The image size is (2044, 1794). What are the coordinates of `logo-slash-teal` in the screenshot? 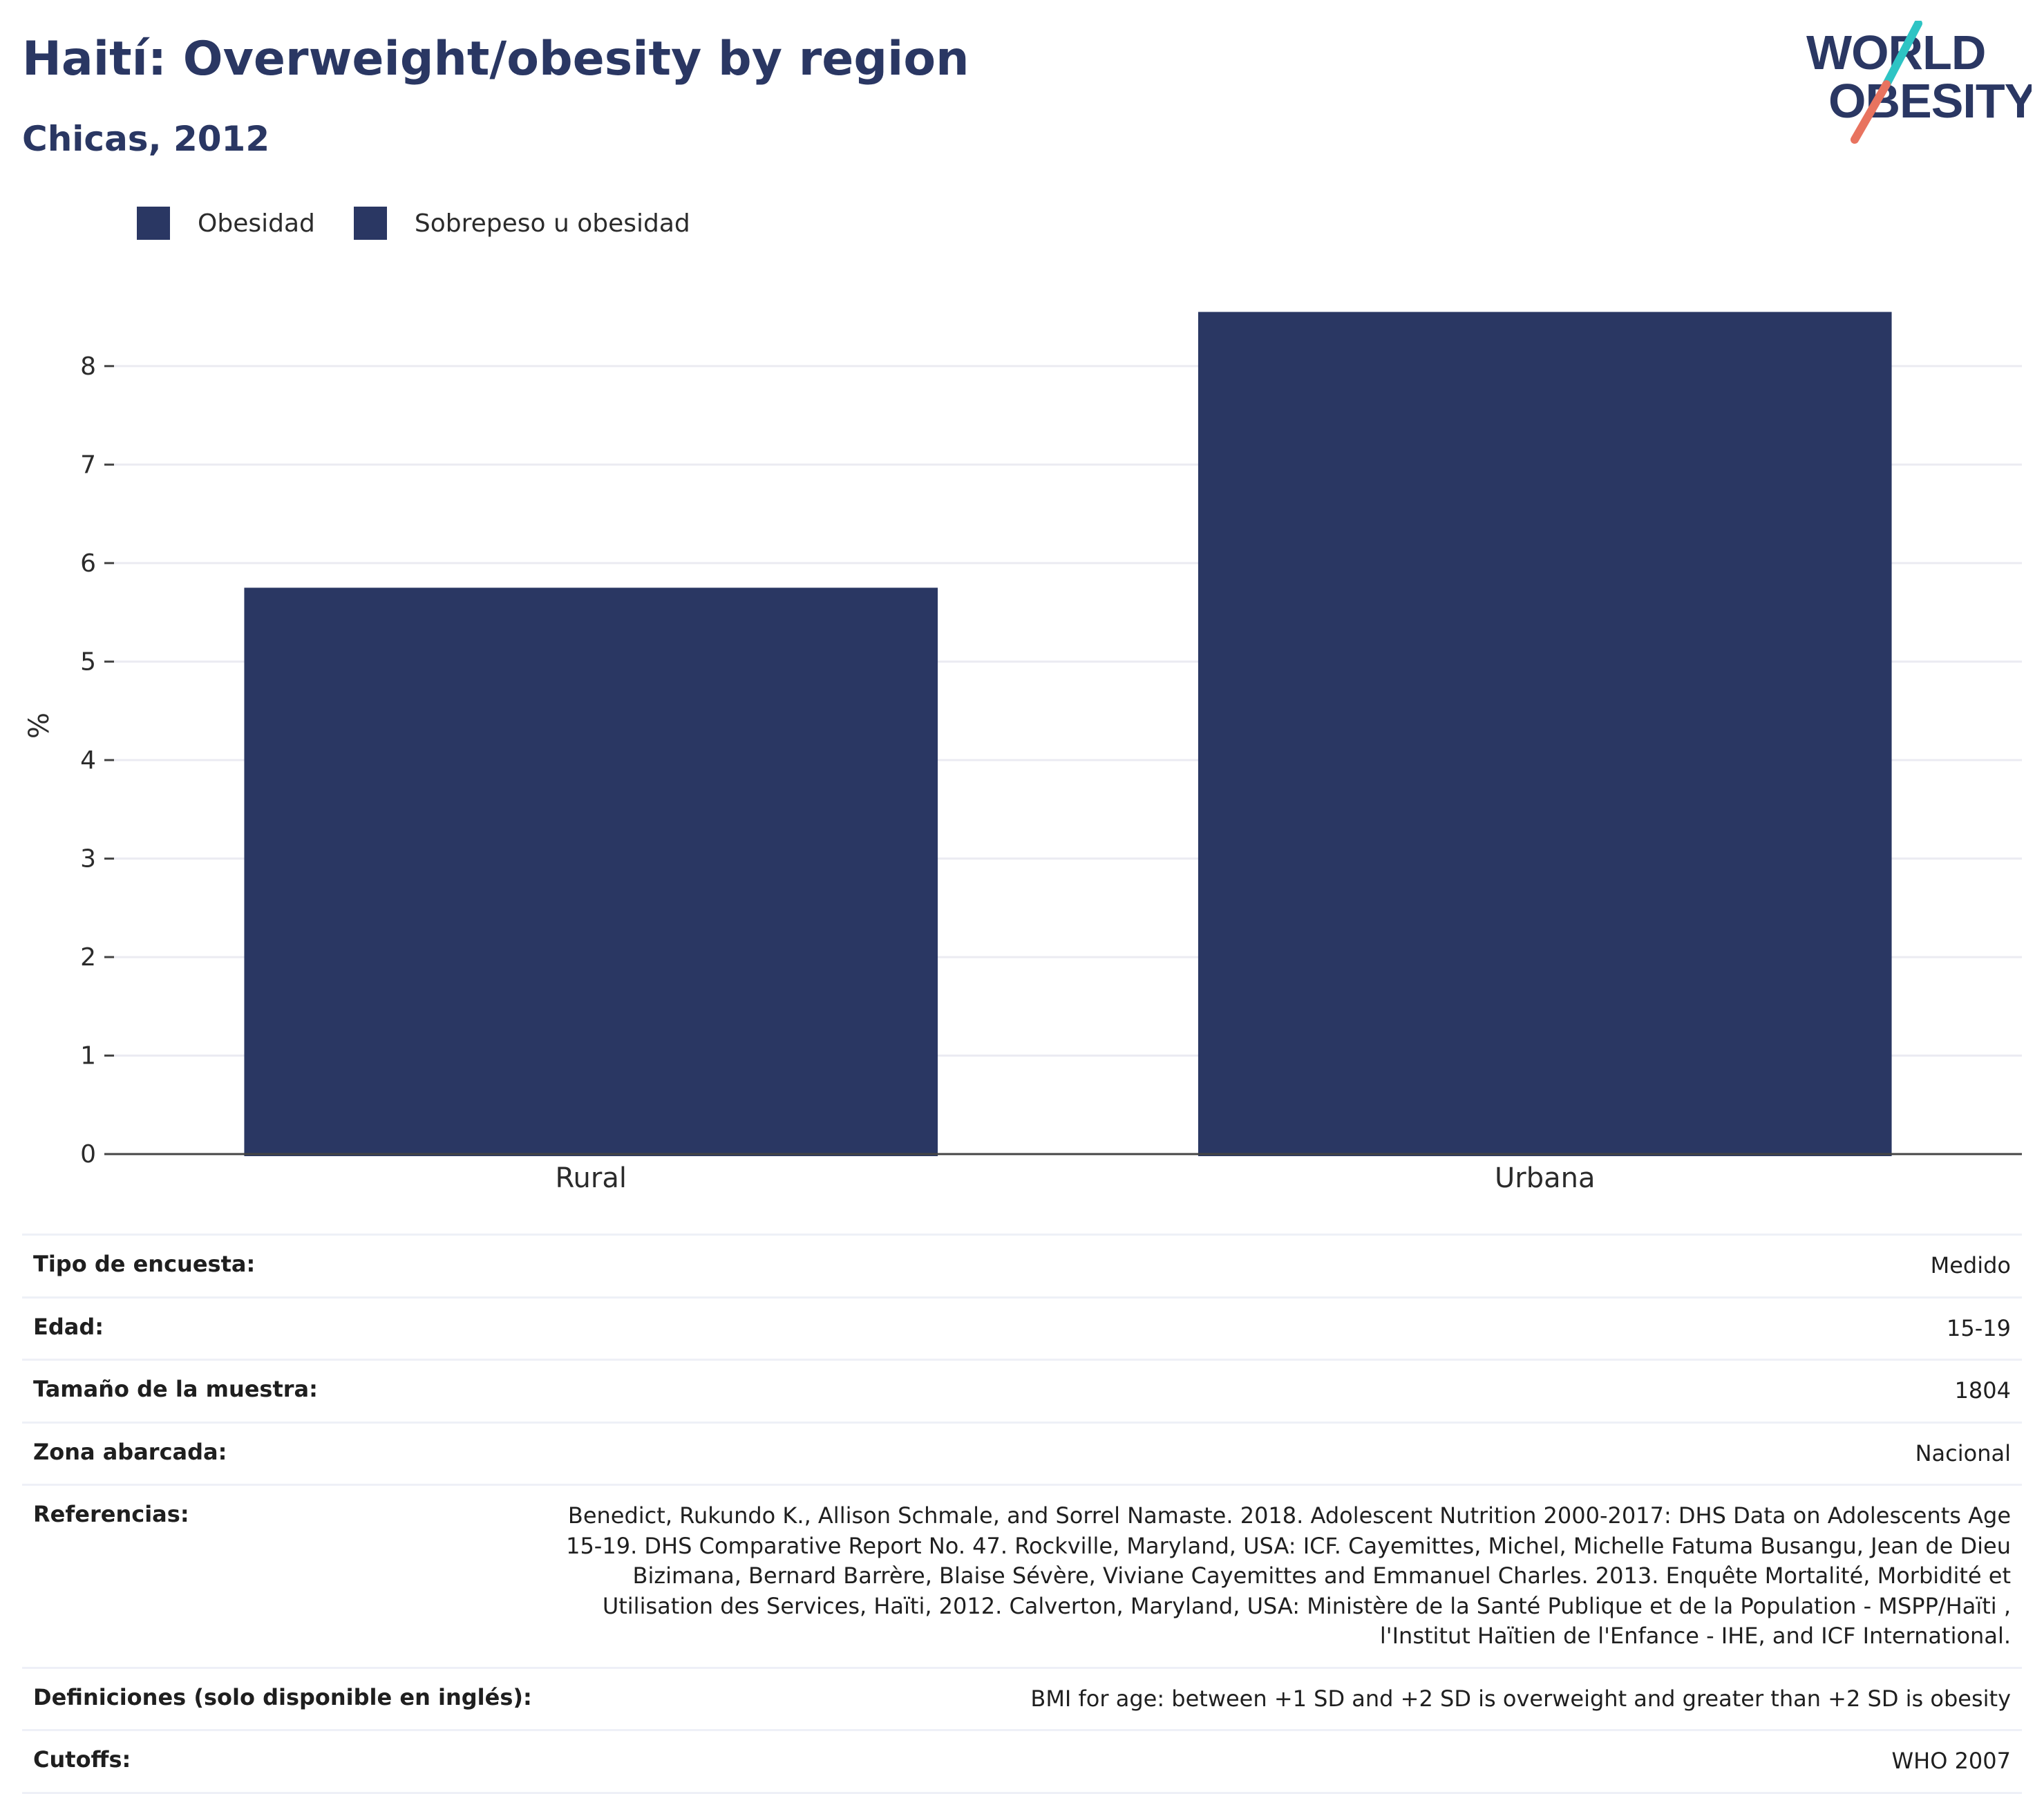 It's located at (1902, 54).